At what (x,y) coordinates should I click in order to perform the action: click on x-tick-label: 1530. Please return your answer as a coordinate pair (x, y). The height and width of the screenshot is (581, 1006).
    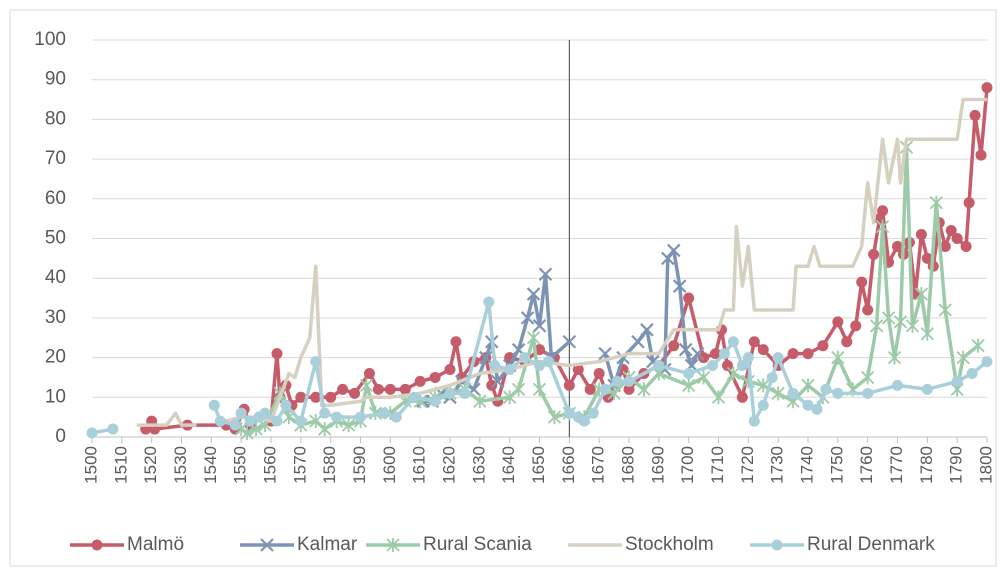
    Looking at the image, I should click on (180, 465).